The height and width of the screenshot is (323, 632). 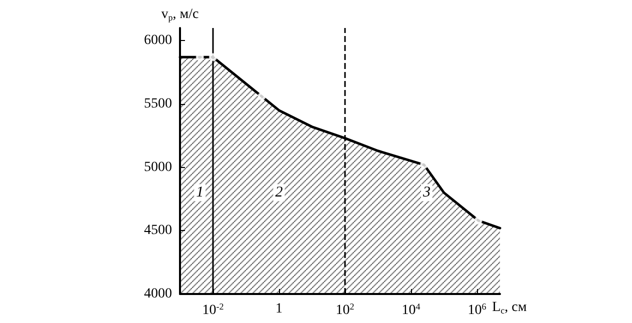 What do you see at coordinates (158, 294) in the screenshot?
I see `y-tick-label: 4000` at bounding box center [158, 294].